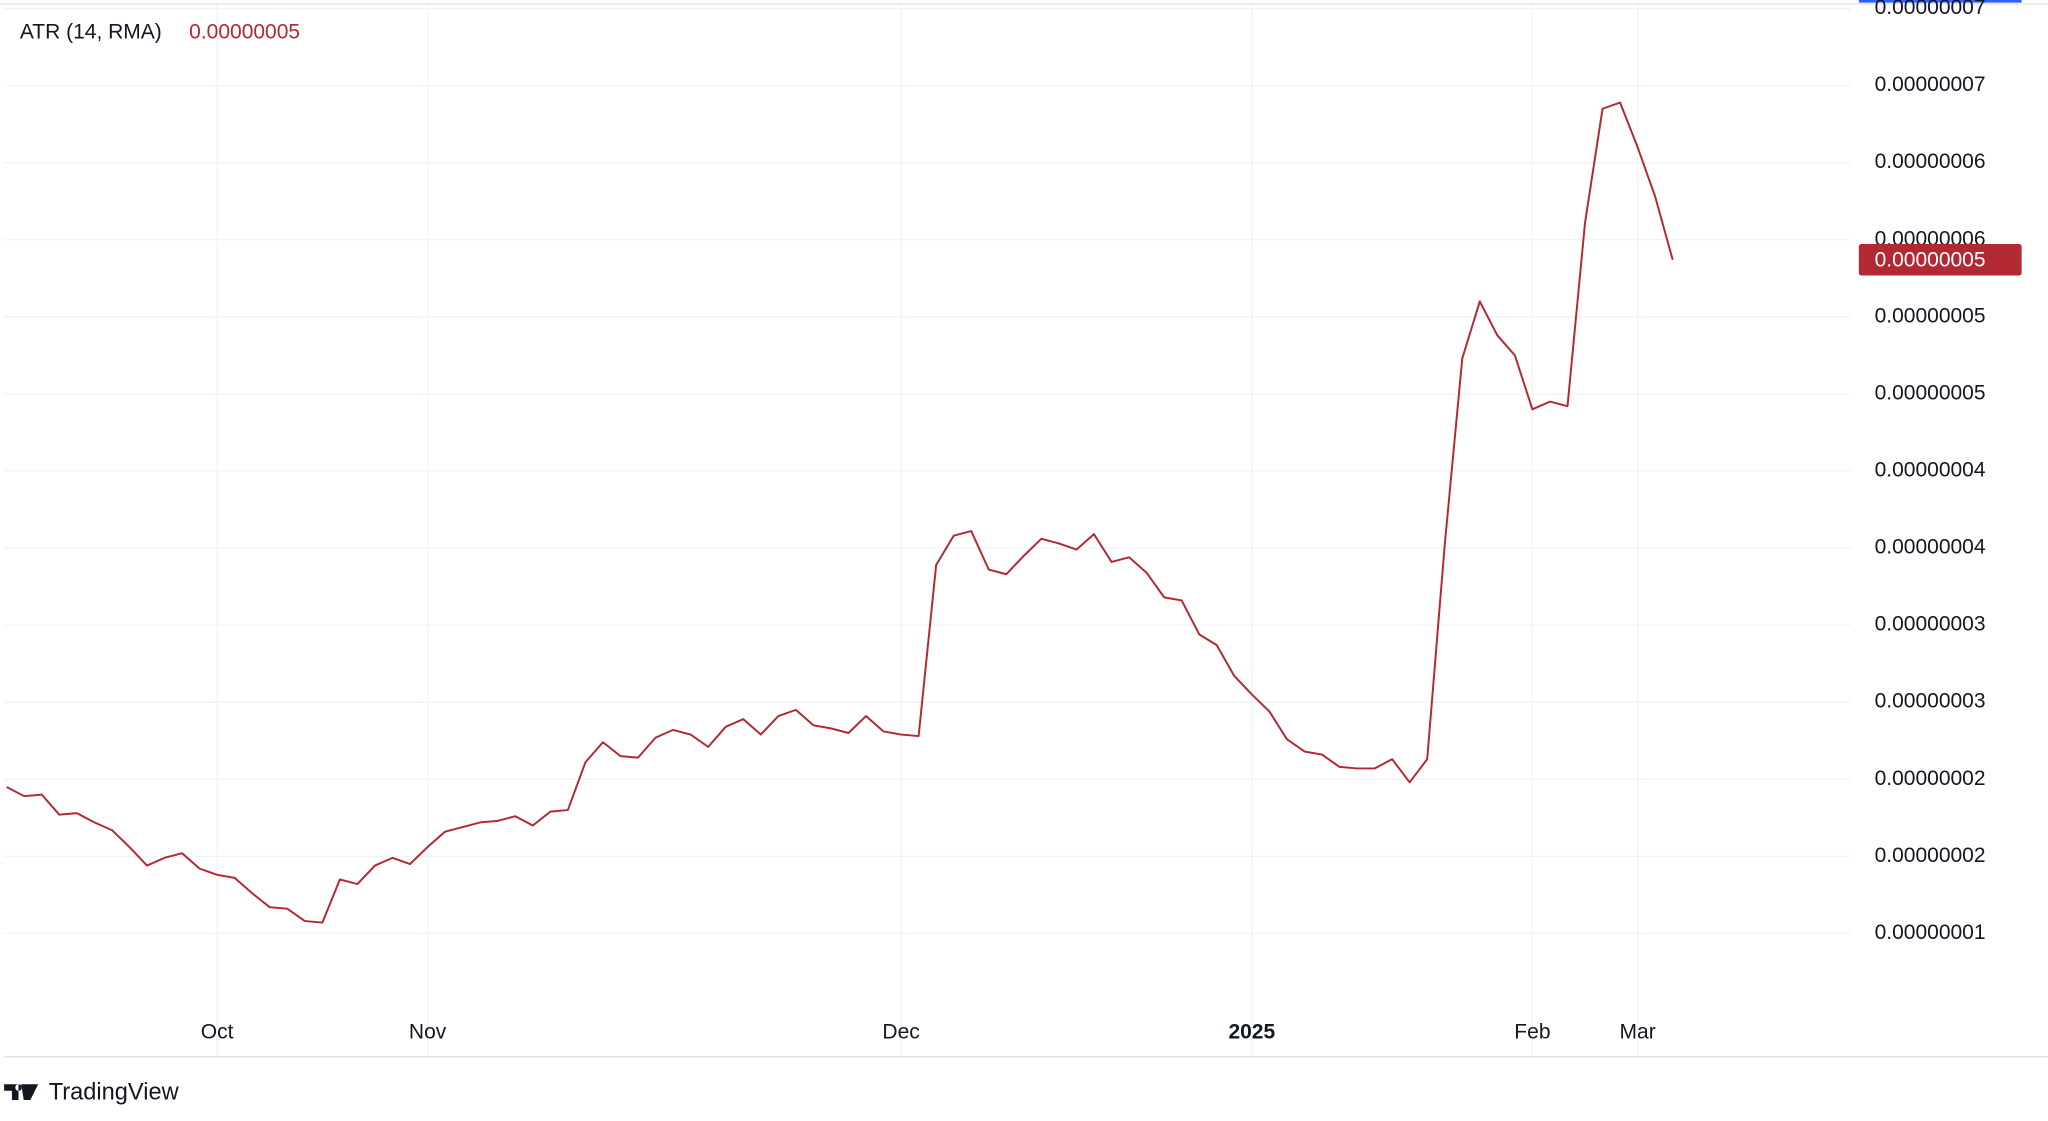 The image size is (2048, 1121). I want to click on x-tick-label: 2025, so click(1251, 1032).